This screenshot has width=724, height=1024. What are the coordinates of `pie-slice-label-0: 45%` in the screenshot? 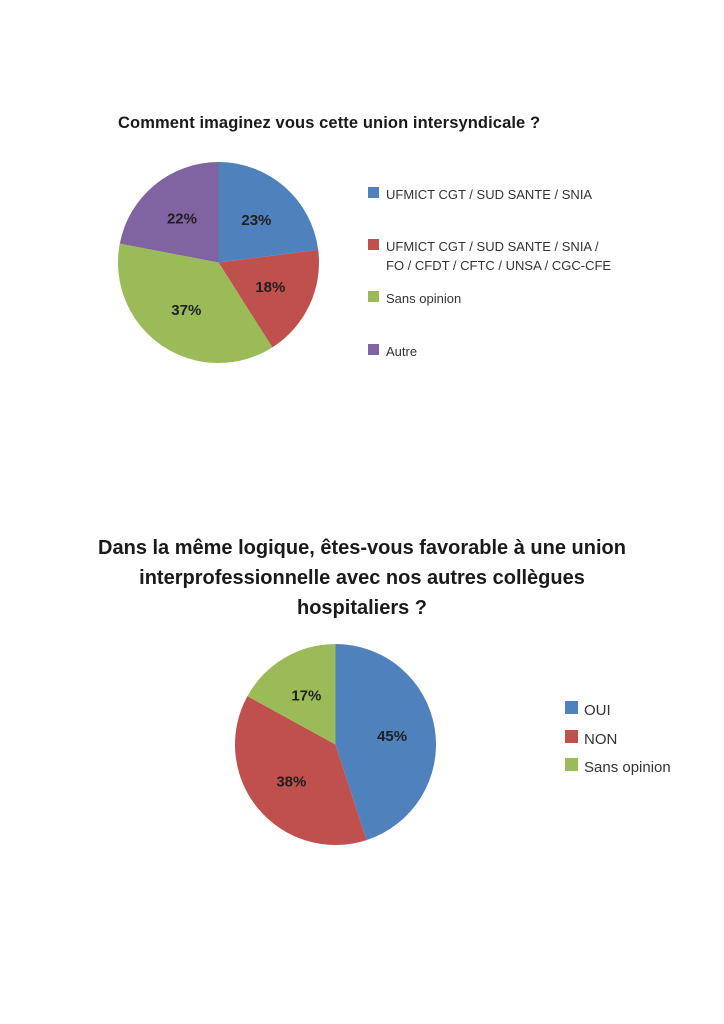 It's located at (392, 736).